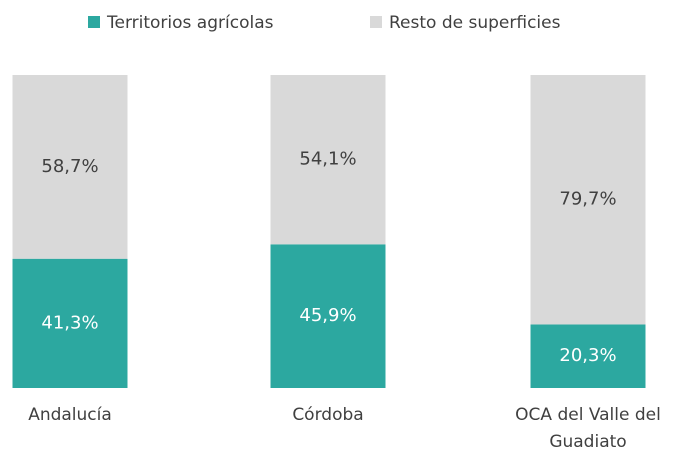  I want to click on legend-label: Resto de superficies, so click(475, 23).